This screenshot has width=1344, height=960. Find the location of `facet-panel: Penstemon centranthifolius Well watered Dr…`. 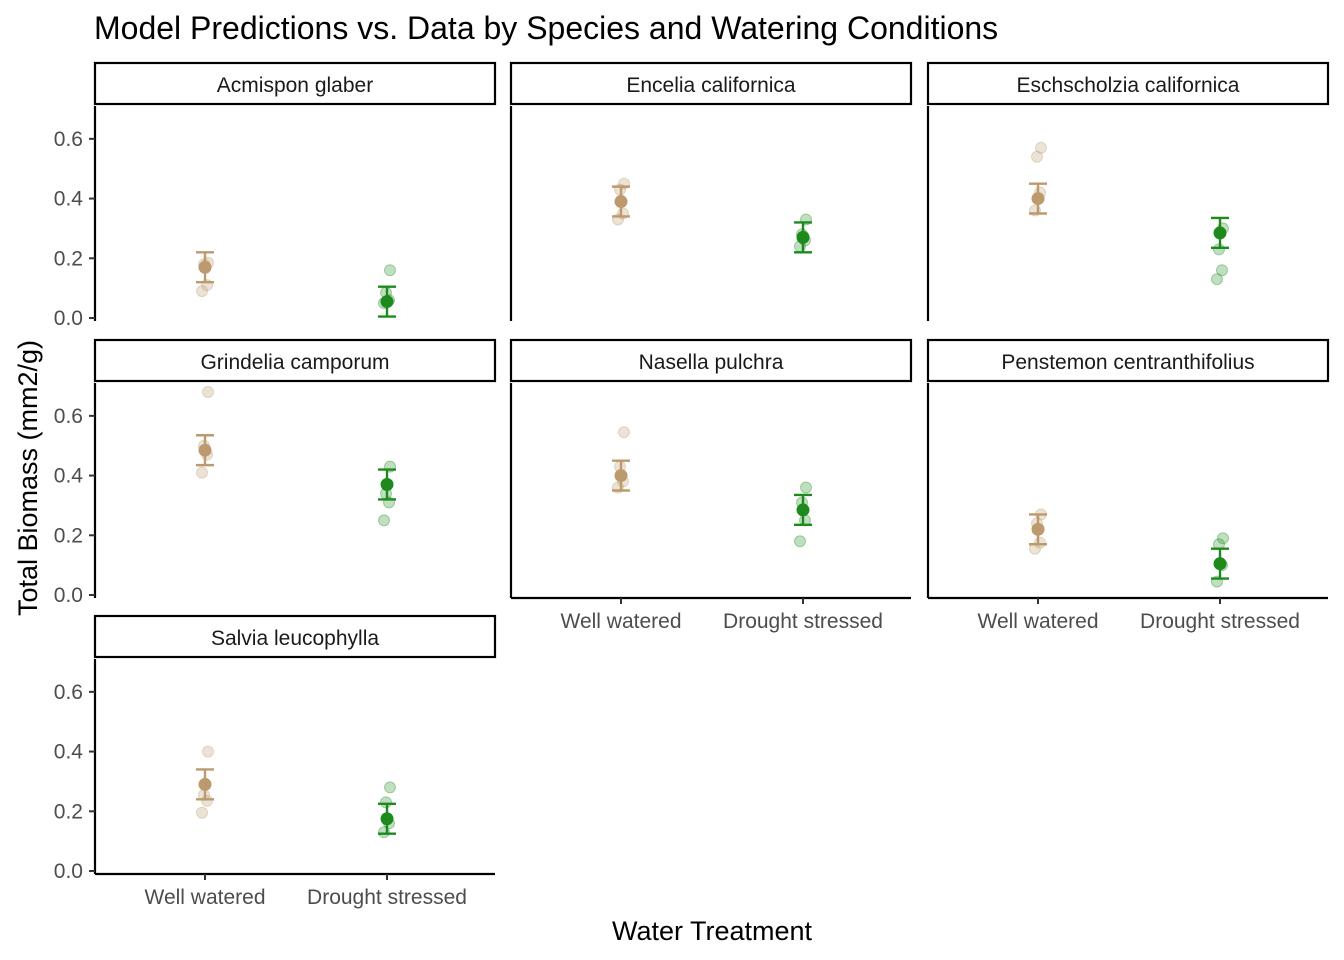

facet-panel: Penstemon centranthifolius Well watered Dr… is located at coordinates (1128, 485).